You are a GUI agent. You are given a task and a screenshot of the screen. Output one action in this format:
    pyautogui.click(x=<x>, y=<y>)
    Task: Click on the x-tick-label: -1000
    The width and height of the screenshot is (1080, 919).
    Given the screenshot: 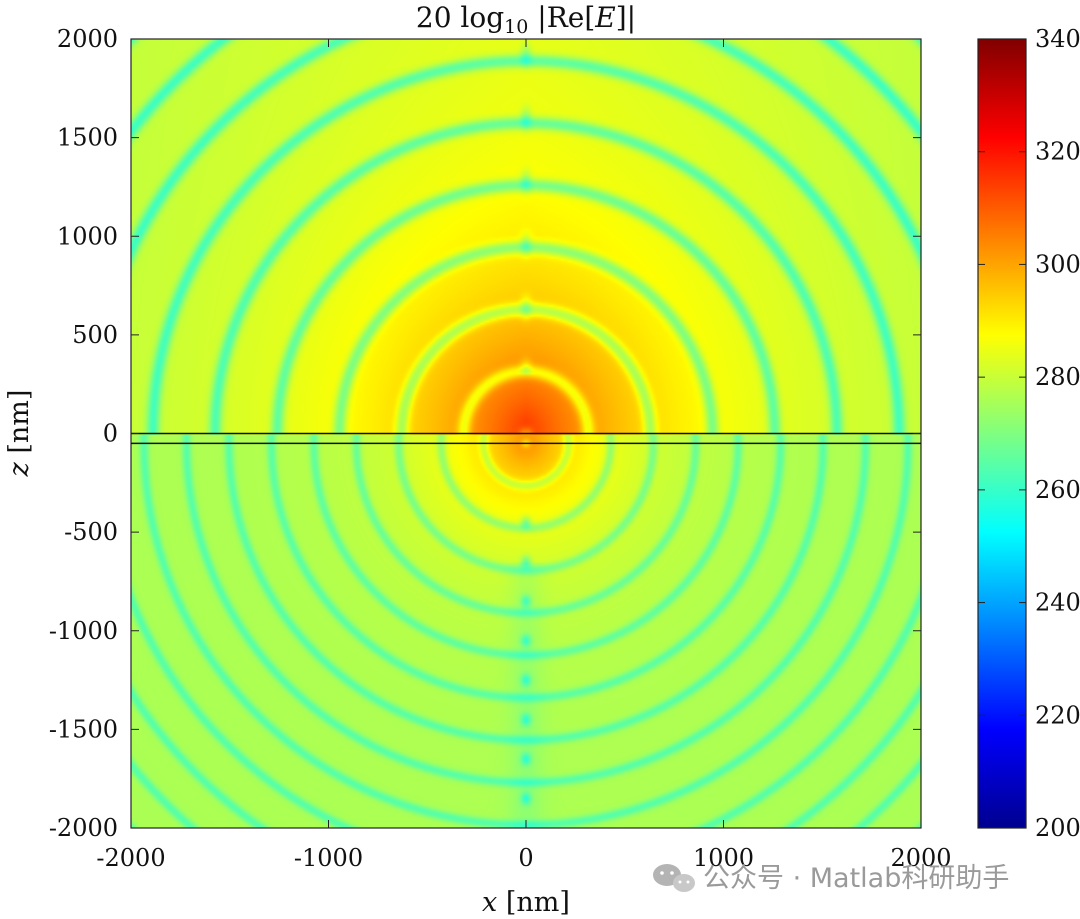 What is the action you would take?
    pyautogui.click(x=328, y=858)
    